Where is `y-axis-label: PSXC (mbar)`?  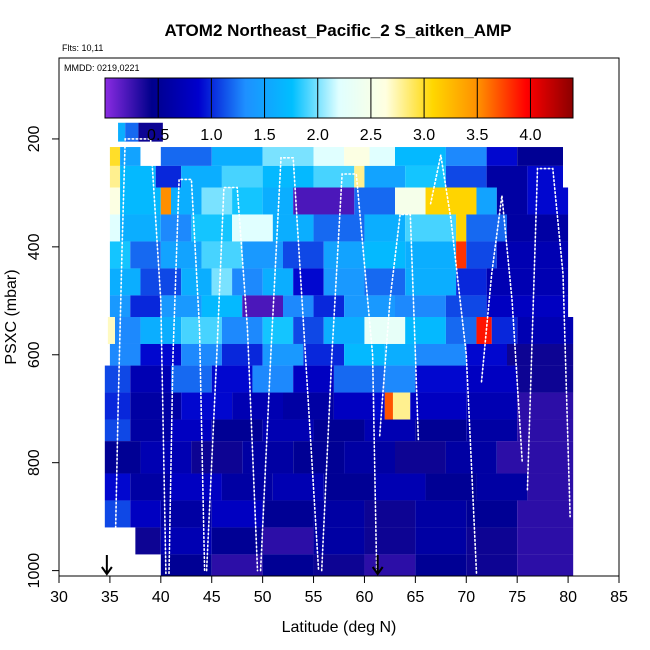
y-axis-label: PSXC (mbar) is located at coordinates (11, 316).